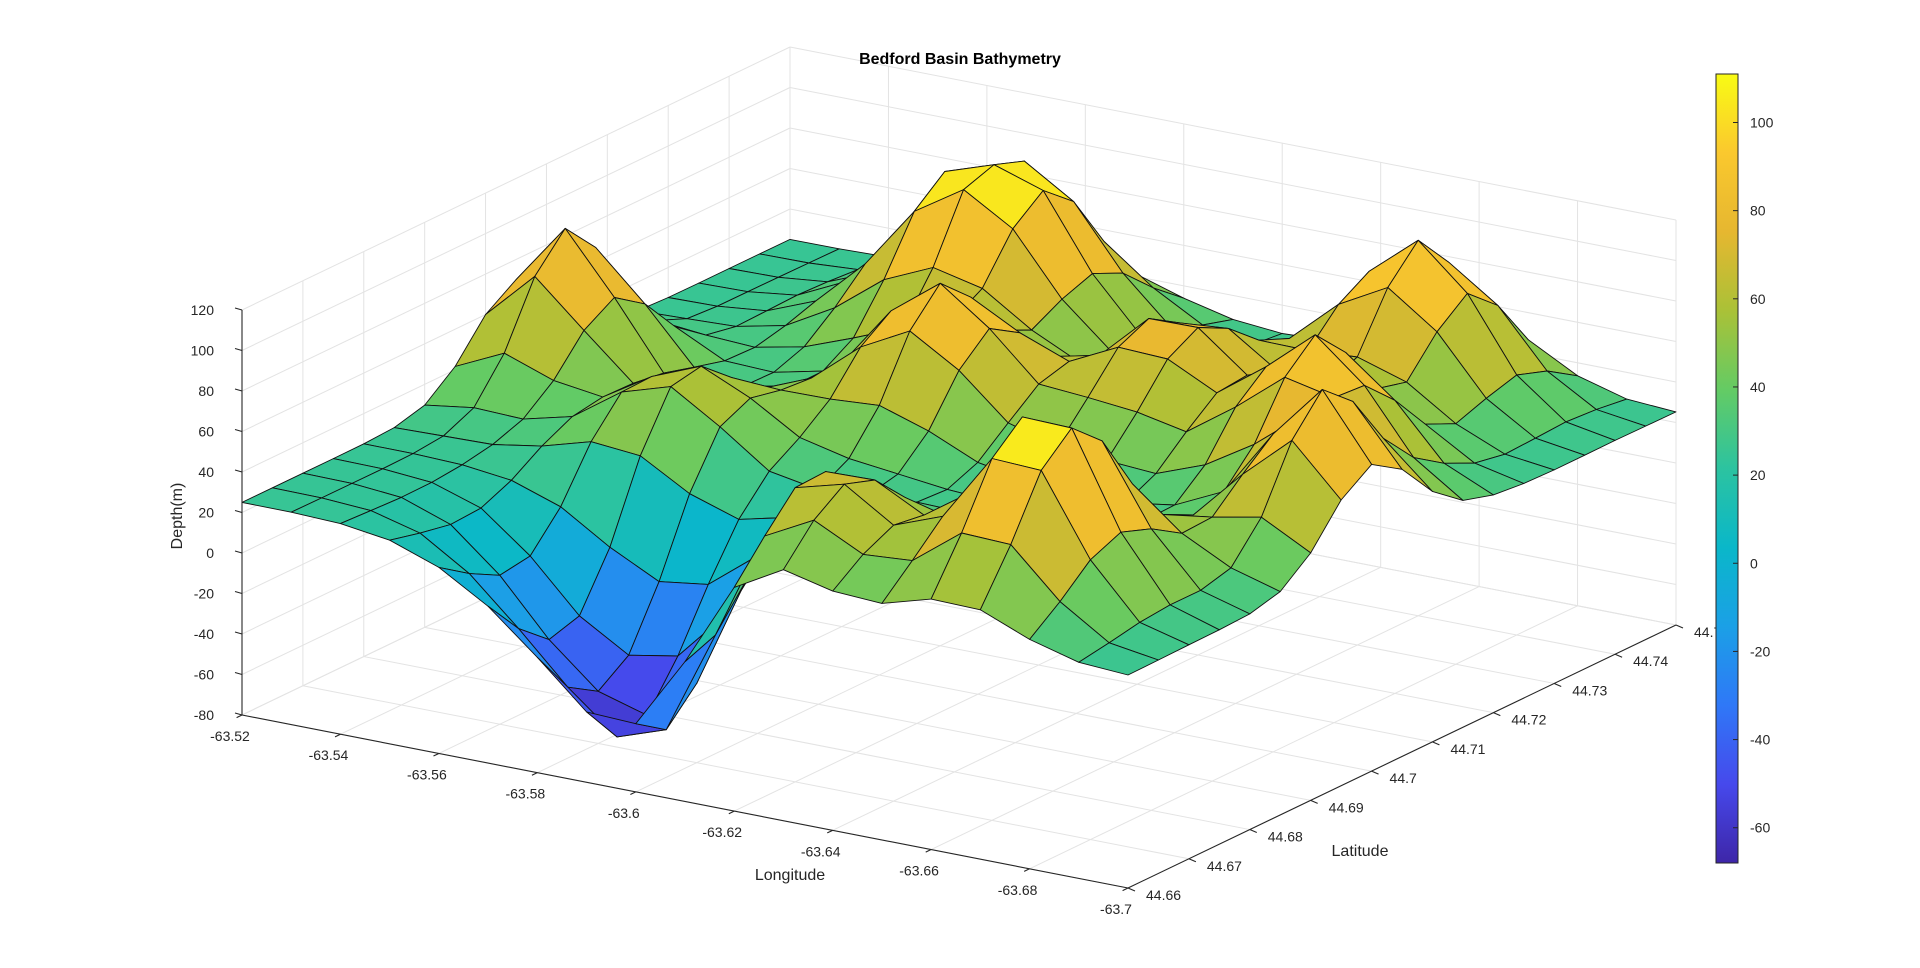  What do you see at coordinates (206, 513) in the screenshot?
I see `z-tick-label: 20` at bounding box center [206, 513].